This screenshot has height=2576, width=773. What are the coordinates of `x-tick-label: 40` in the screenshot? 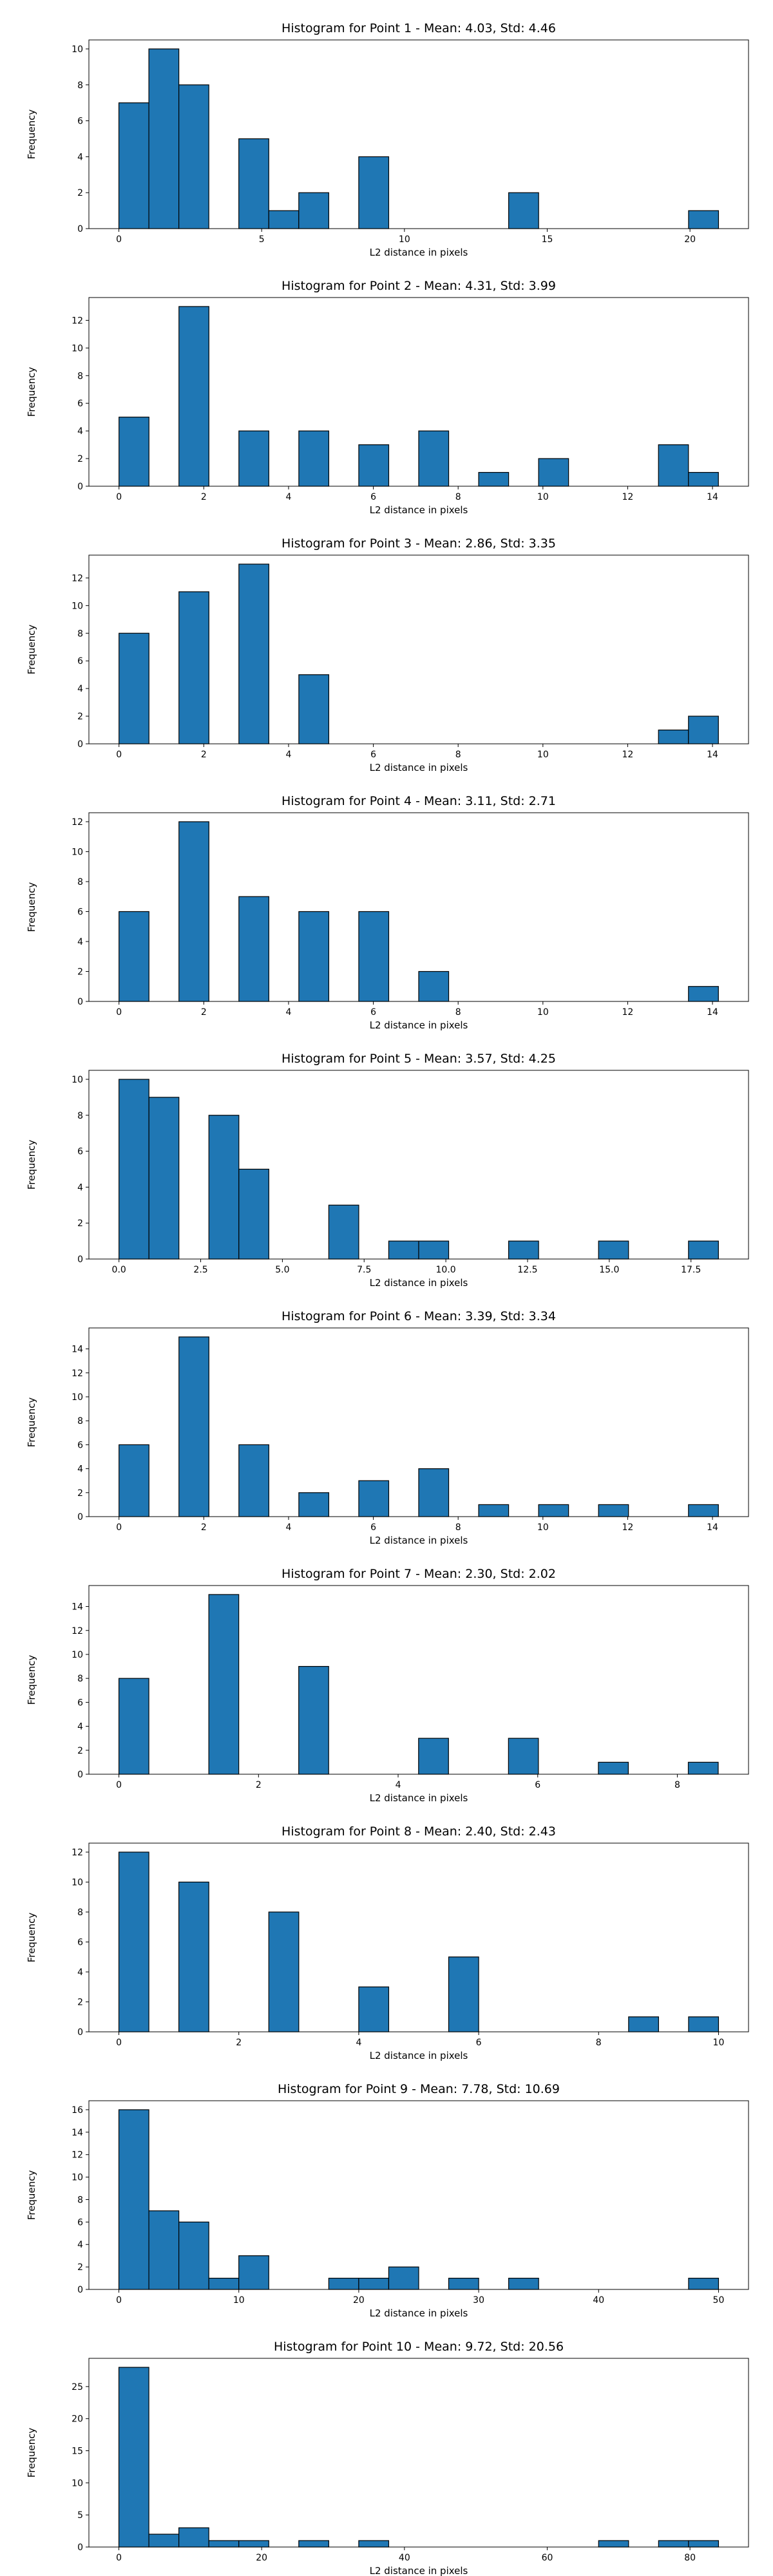 It's located at (598, 2300).